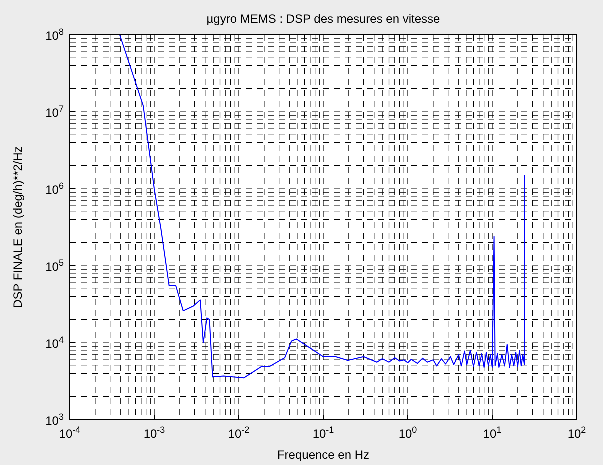  What do you see at coordinates (55, 343) in the screenshot?
I see `y-tick-label: 10$^{4}$` at bounding box center [55, 343].